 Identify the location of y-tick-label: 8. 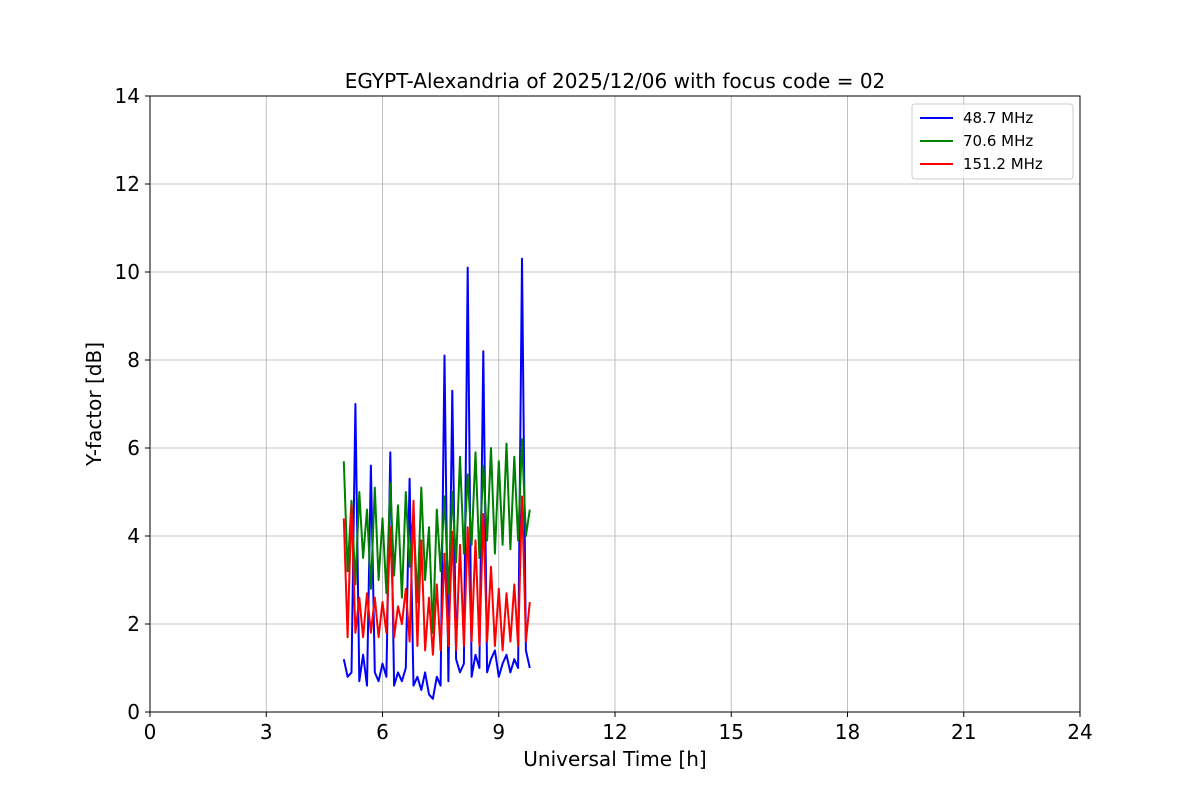
(133, 360).